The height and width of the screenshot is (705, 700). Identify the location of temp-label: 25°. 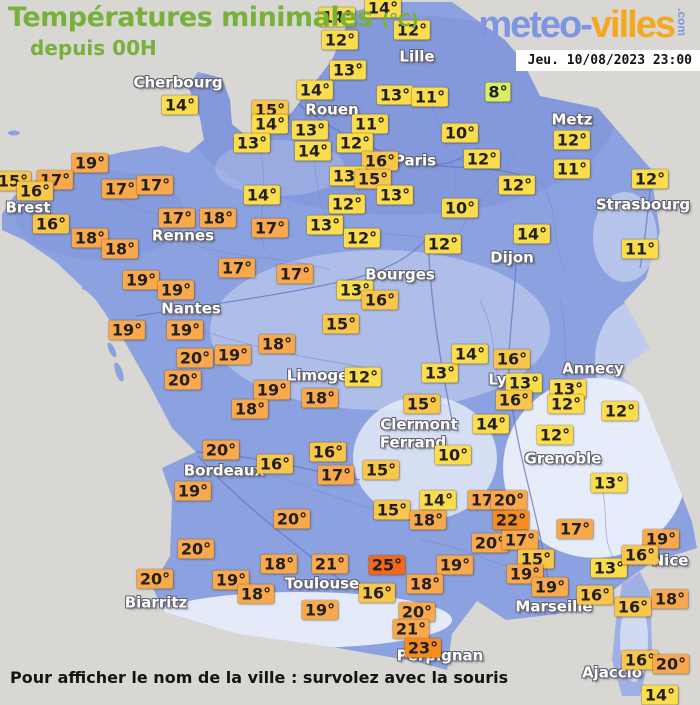
(387, 565).